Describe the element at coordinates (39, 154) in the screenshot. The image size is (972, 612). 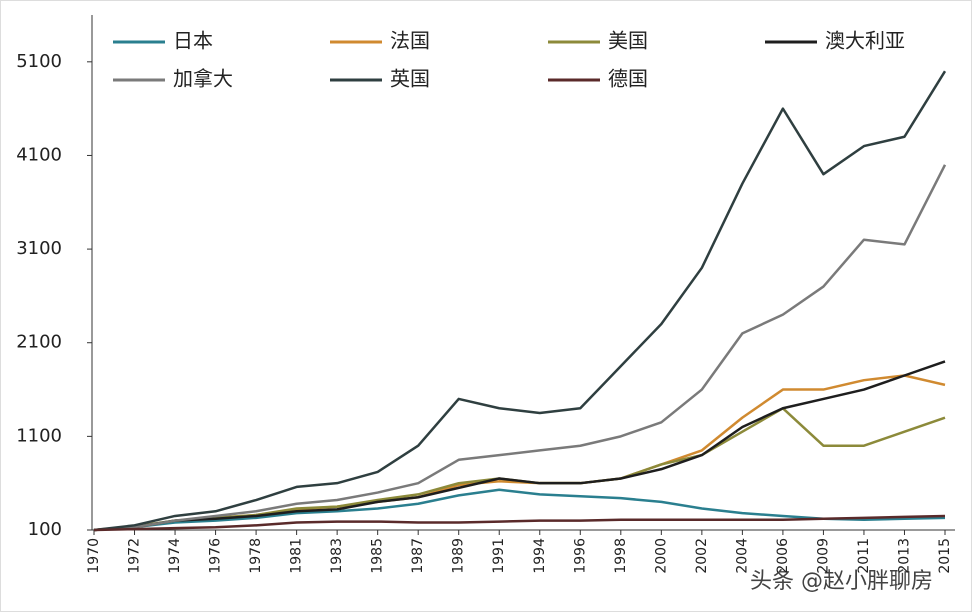
I see `y-tick-label: 4100` at that location.